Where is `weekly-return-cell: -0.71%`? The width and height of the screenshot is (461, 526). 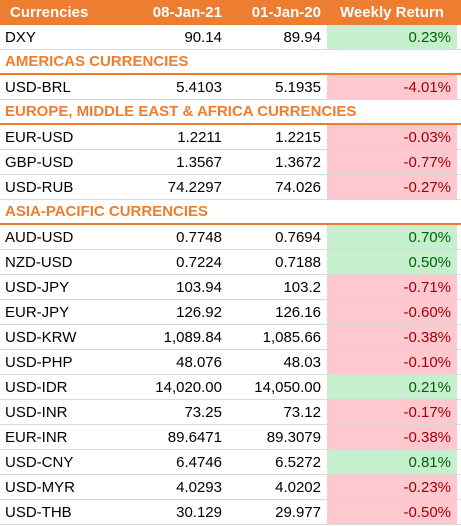
weekly-return-cell: -0.71% is located at coordinates (392, 287).